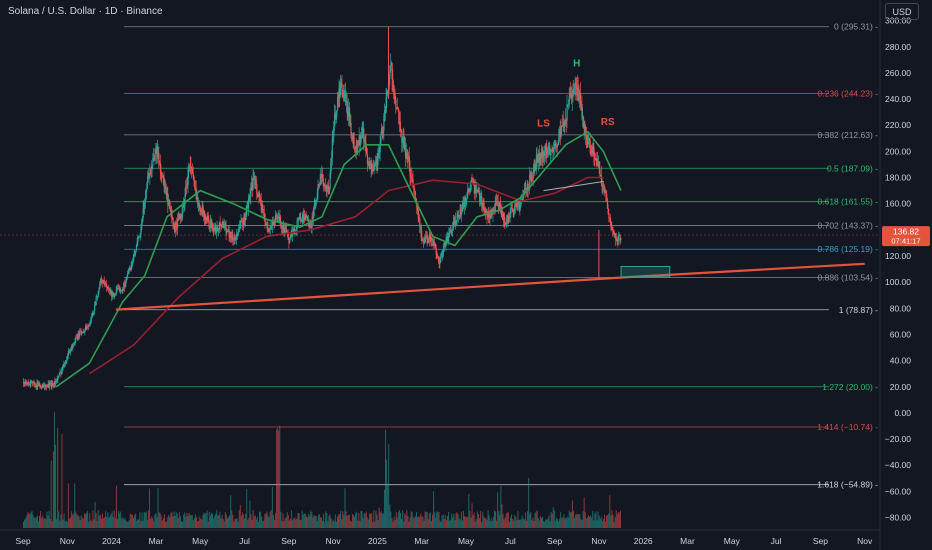 This screenshot has height=550, width=932. I want to click on target-box, so click(645, 271).